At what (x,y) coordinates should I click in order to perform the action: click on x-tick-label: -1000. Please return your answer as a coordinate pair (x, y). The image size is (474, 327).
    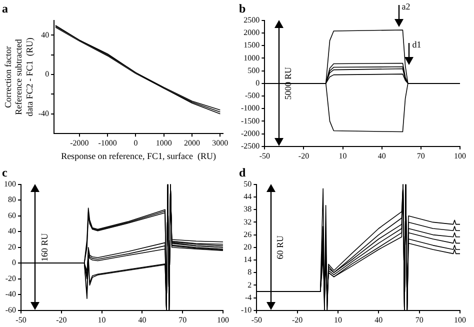
    Looking at the image, I should click on (107, 143).